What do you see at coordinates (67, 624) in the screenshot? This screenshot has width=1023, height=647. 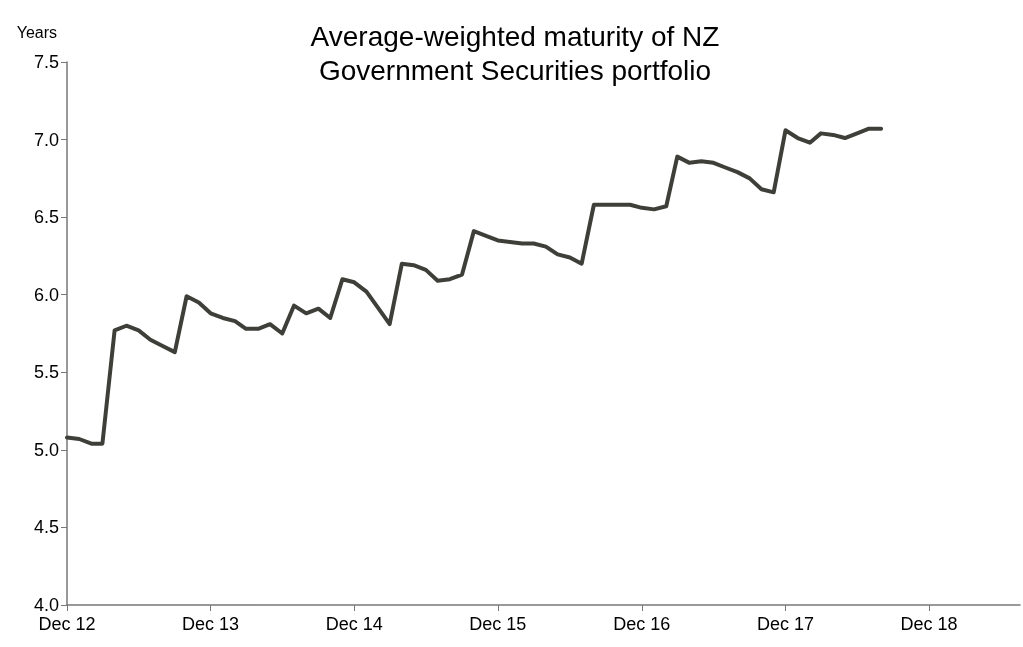 I see `x-tick-label: Dec 12` at bounding box center [67, 624].